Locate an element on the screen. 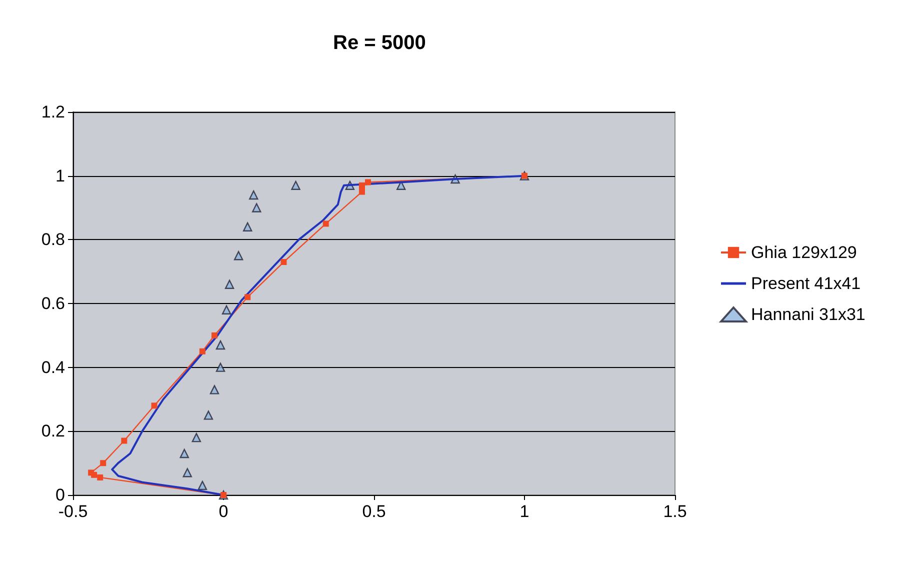 This screenshot has height=567, width=923. legend-label: Hannani 31x31 is located at coordinates (808, 314).